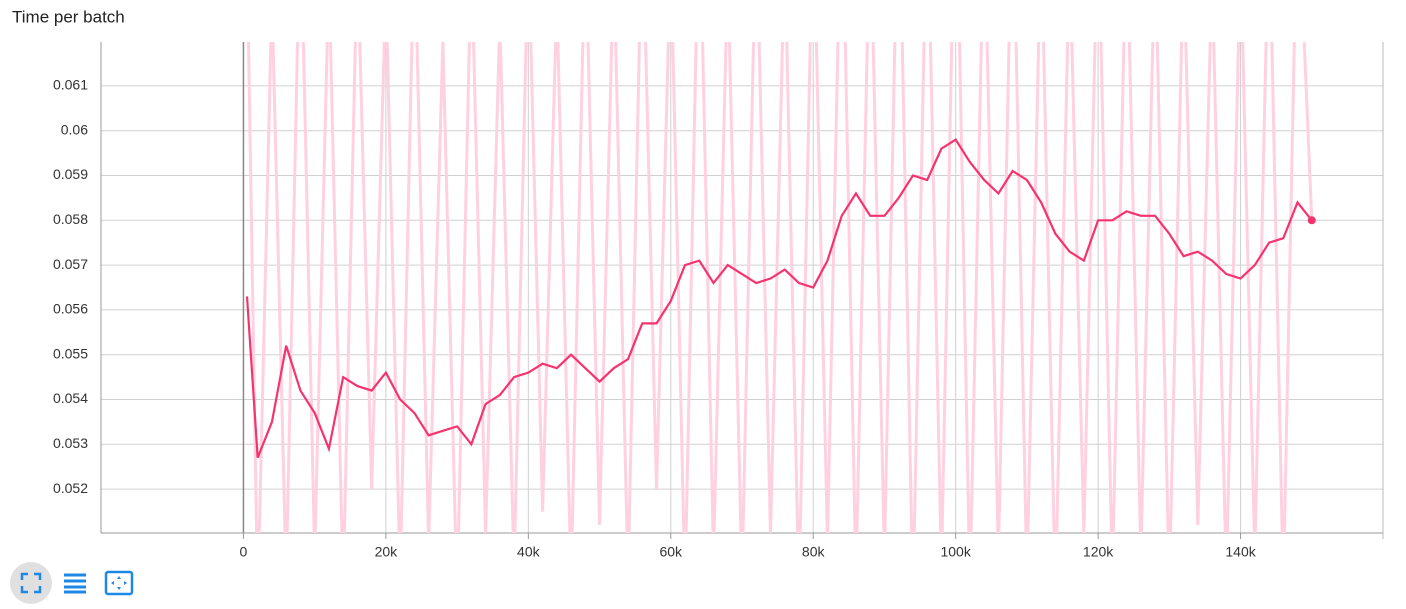 This screenshot has width=1406, height=609. What do you see at coordinates (529, 552) in the screenshot?
I see `x-tick-label: 40k` at bounding box center [529, 552].